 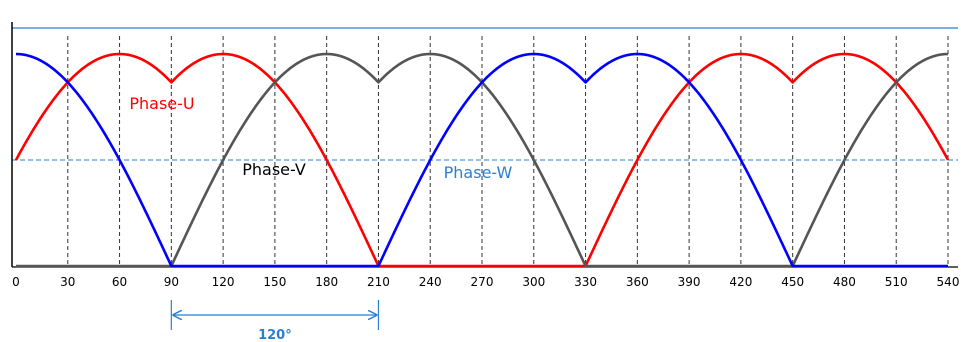 I want to click on x-tick-label: 300, so click(x=533, y=282).